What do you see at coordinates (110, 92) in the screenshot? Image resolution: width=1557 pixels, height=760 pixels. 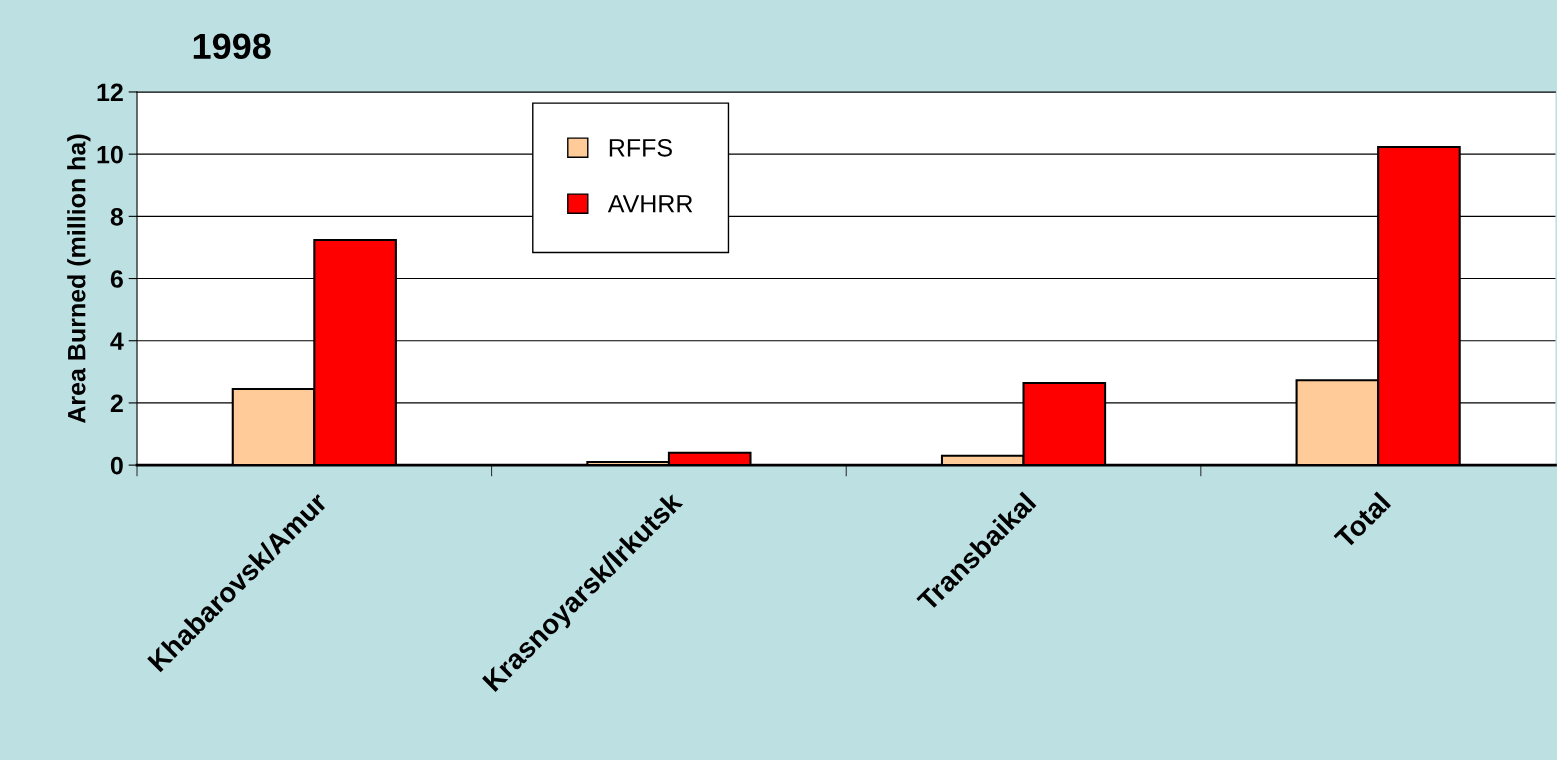 I see `y-tick-label: 12` at bounding box center [110, 92].